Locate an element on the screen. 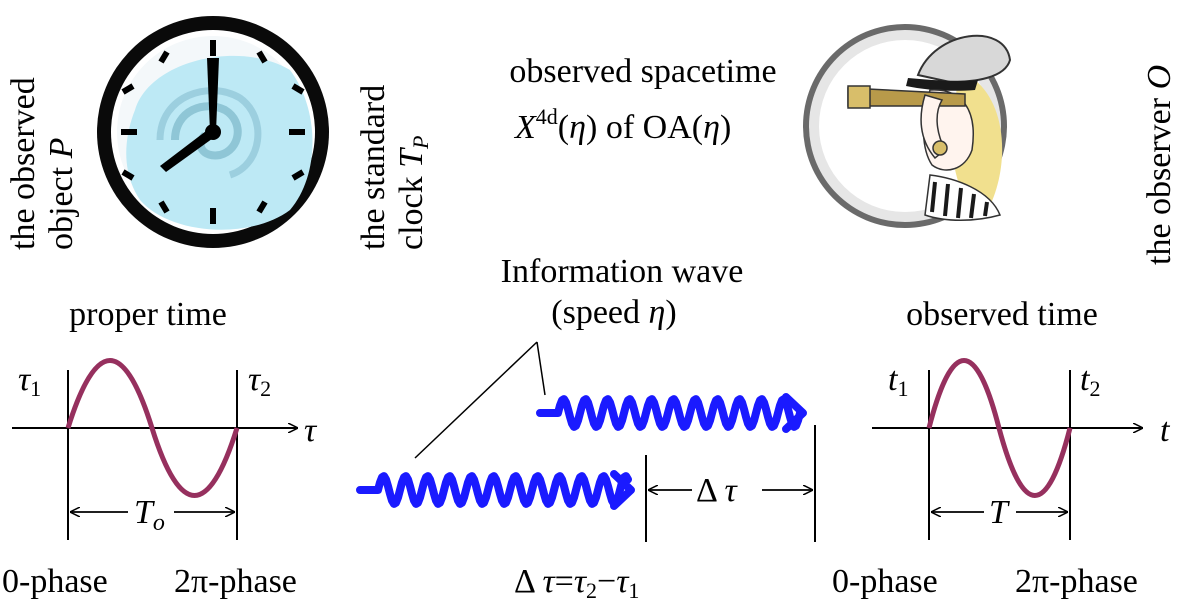  clock-label: the standard is located at coordinates (373, 167).